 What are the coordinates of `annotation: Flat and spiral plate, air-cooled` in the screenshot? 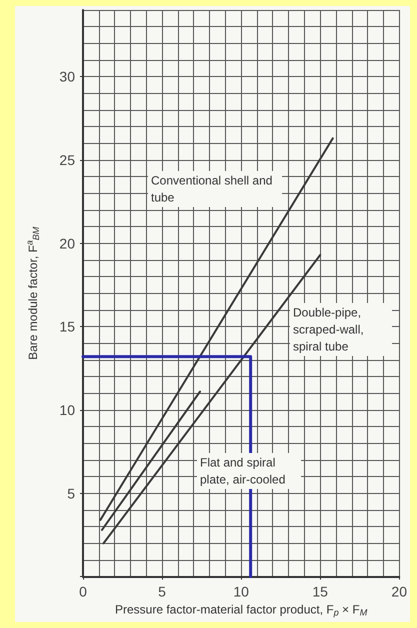 It's located at (243, 471).